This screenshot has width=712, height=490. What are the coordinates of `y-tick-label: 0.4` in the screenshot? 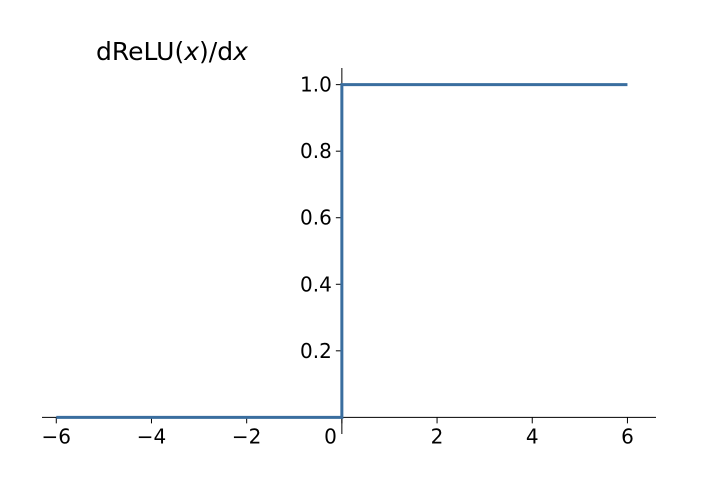 It's located at (316, 284).